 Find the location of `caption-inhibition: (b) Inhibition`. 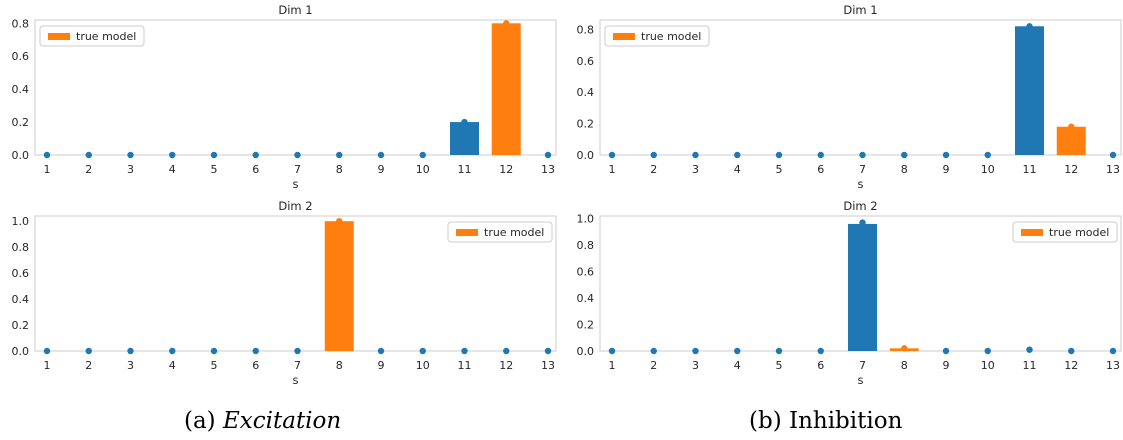

caption-inhibition: (b) Inhibition is located at coordinates (826, 421).